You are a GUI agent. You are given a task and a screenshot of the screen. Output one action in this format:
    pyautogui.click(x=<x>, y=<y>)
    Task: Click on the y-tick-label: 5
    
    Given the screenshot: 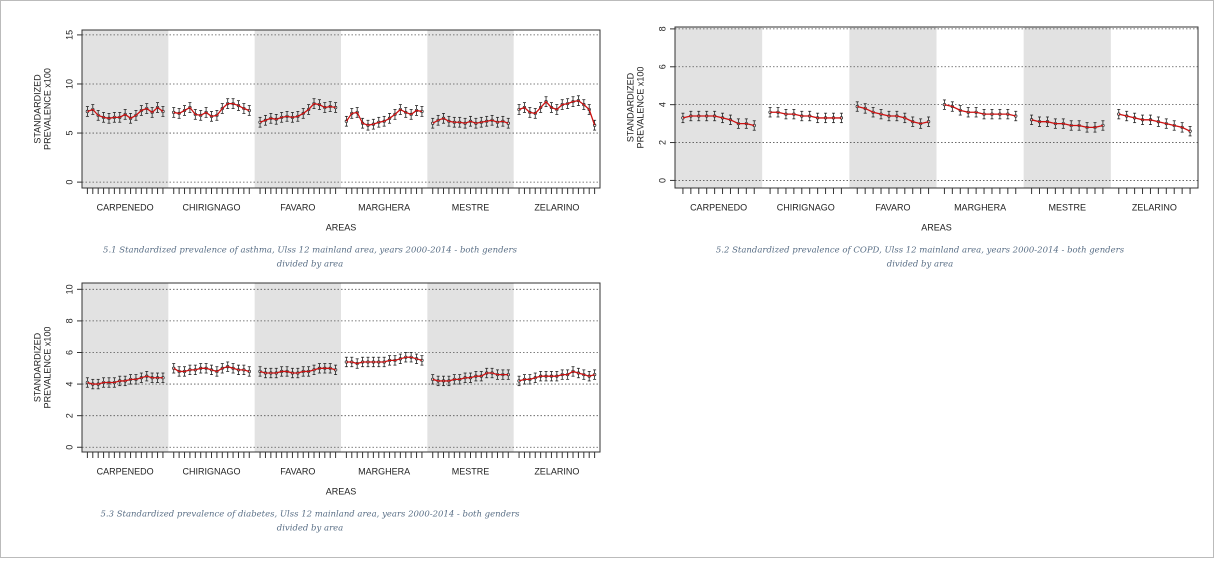 What is the action you would take?
    pyautogui.click(x=69, y=133)
    